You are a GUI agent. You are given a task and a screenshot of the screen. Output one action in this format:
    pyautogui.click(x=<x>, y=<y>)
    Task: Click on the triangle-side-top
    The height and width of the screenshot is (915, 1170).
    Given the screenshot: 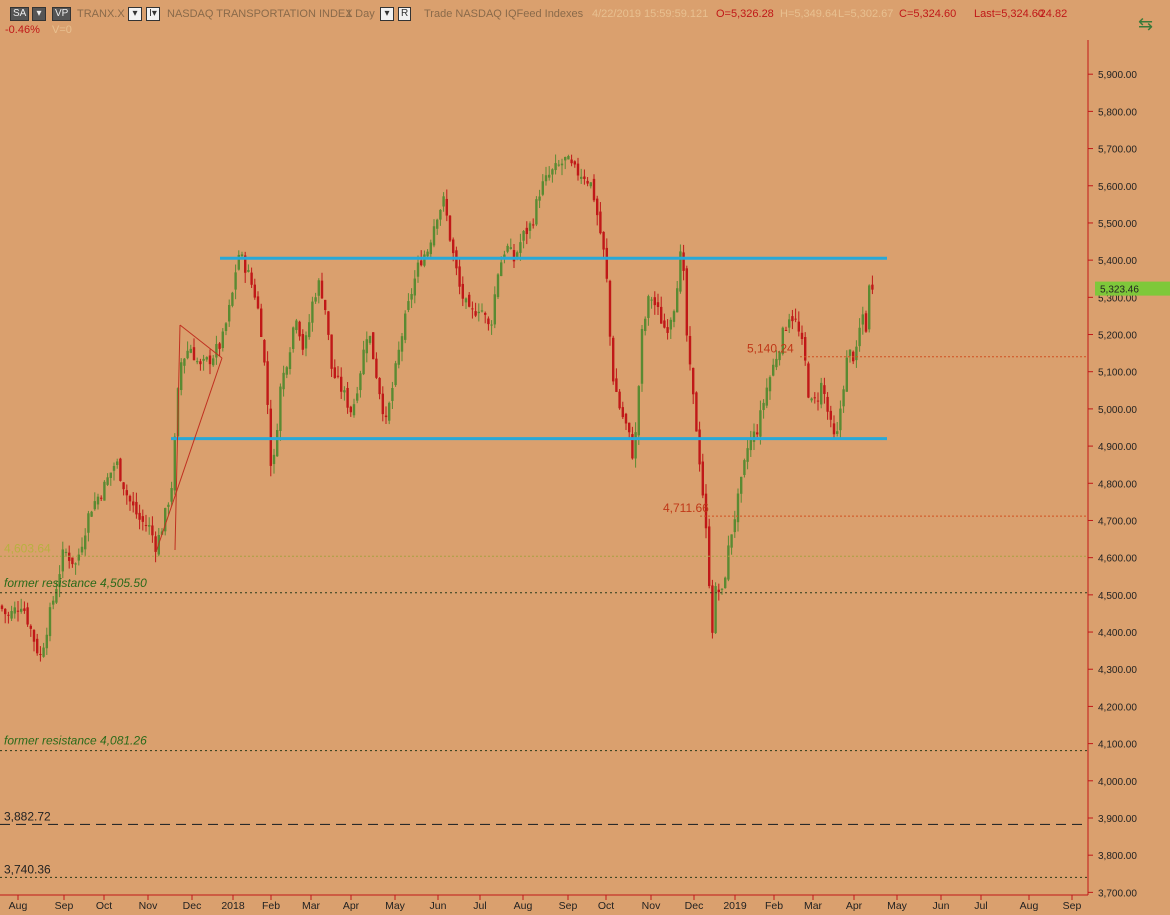 What is the action you would take?
    pyautogui.click(x=201, y=341)
    